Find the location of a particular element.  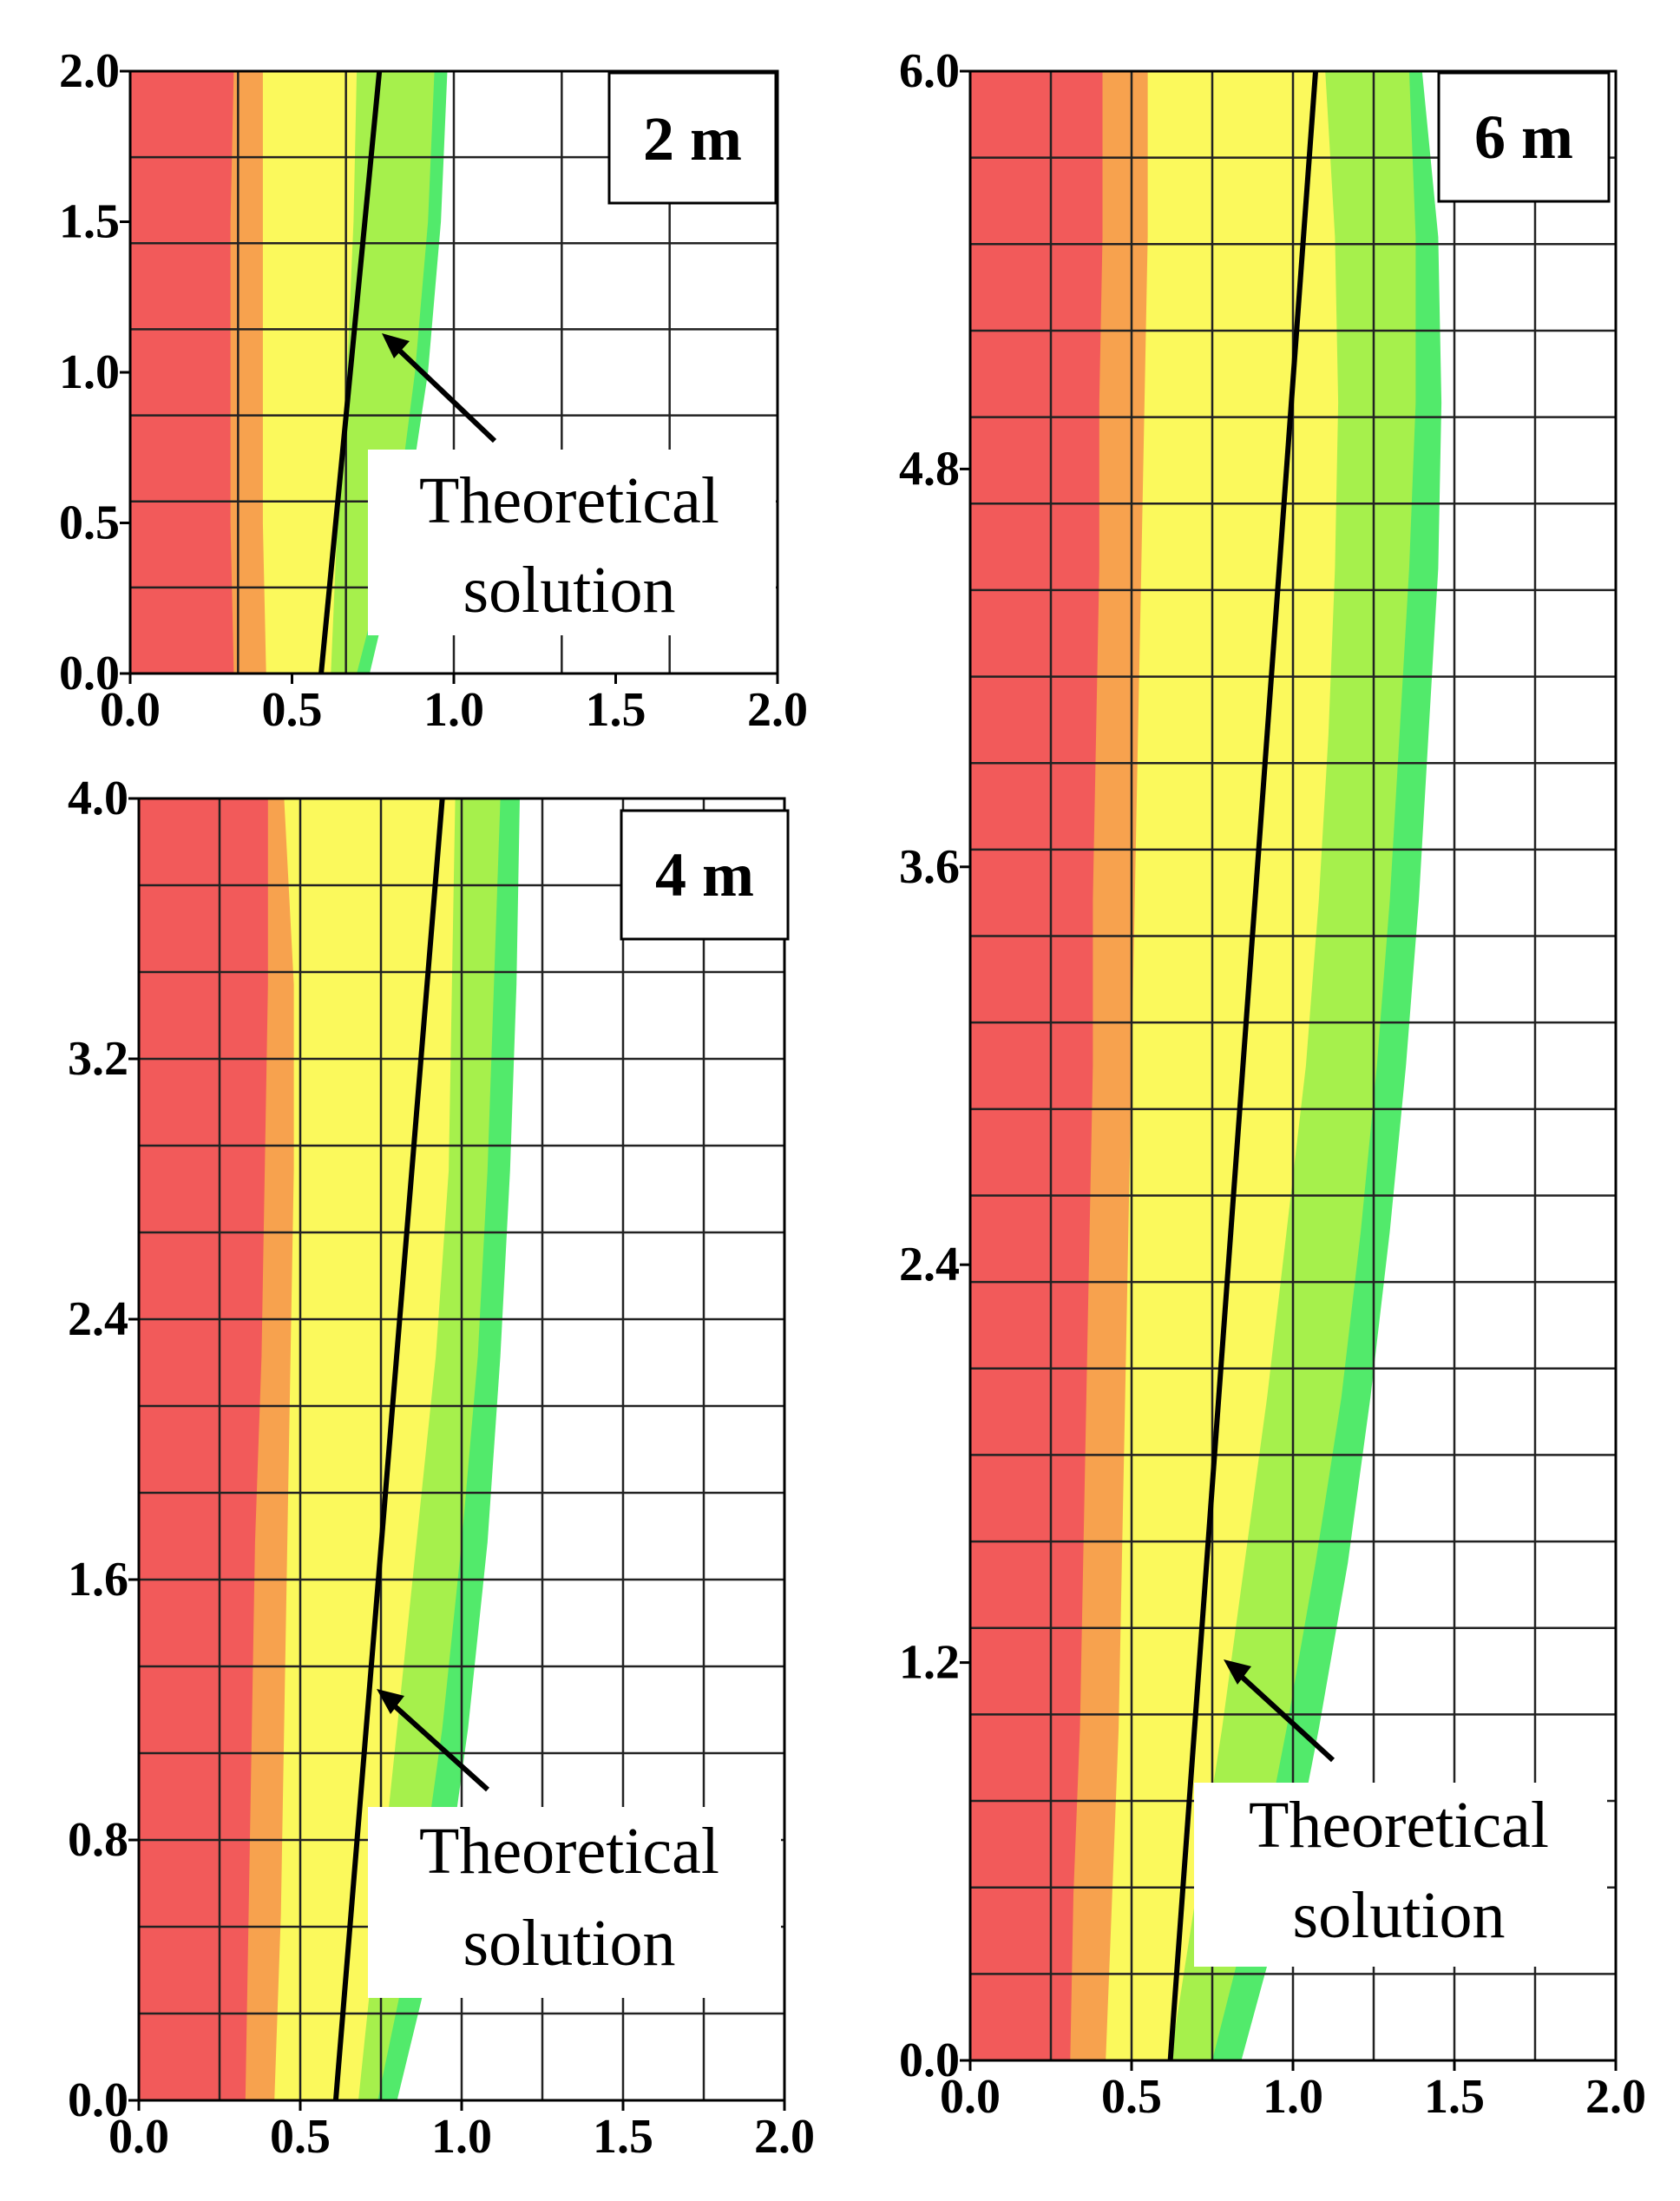

color-bands-4m is located at coordinates (329, 1449).